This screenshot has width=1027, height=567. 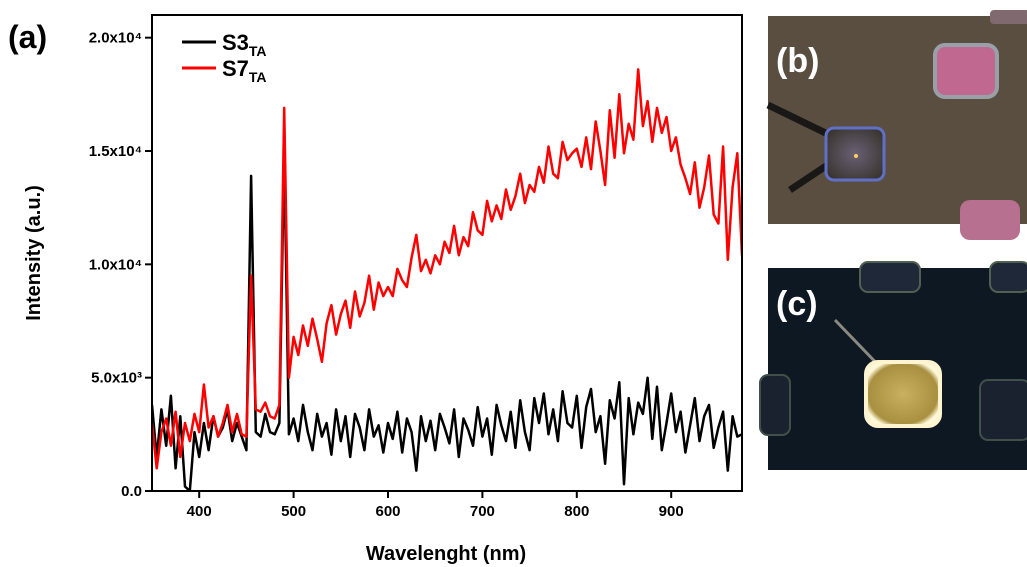 I want to click on panel-label: (a), so click(x=27, y=37).